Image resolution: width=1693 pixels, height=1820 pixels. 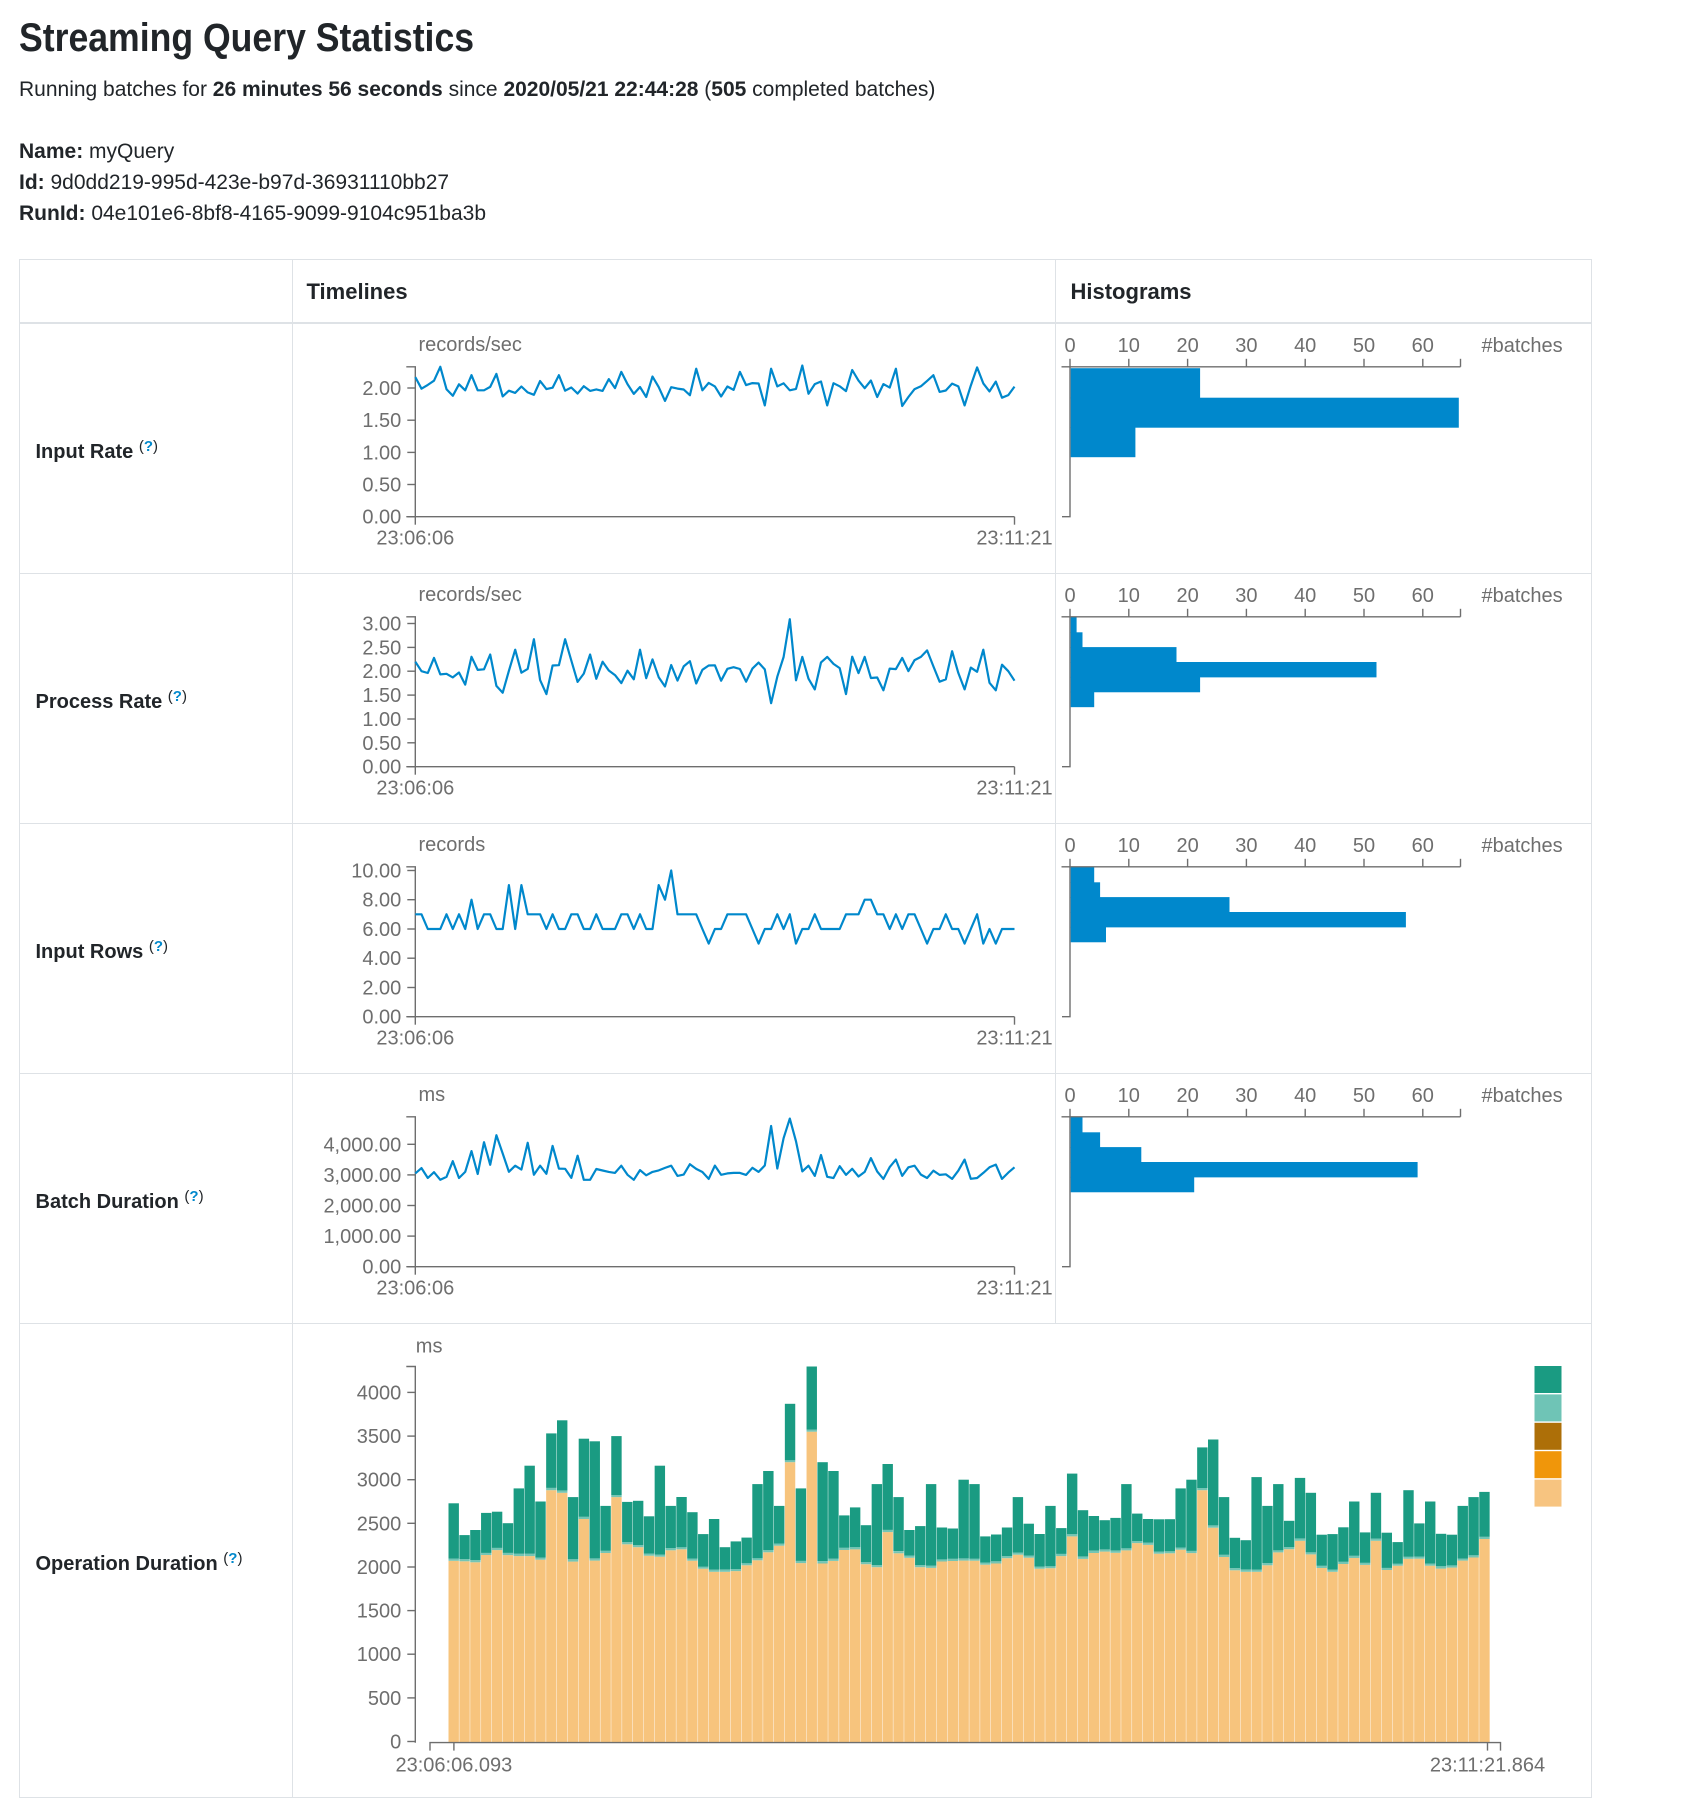 I want to click on svg-text: 10.00, so click(x=376, y=872).